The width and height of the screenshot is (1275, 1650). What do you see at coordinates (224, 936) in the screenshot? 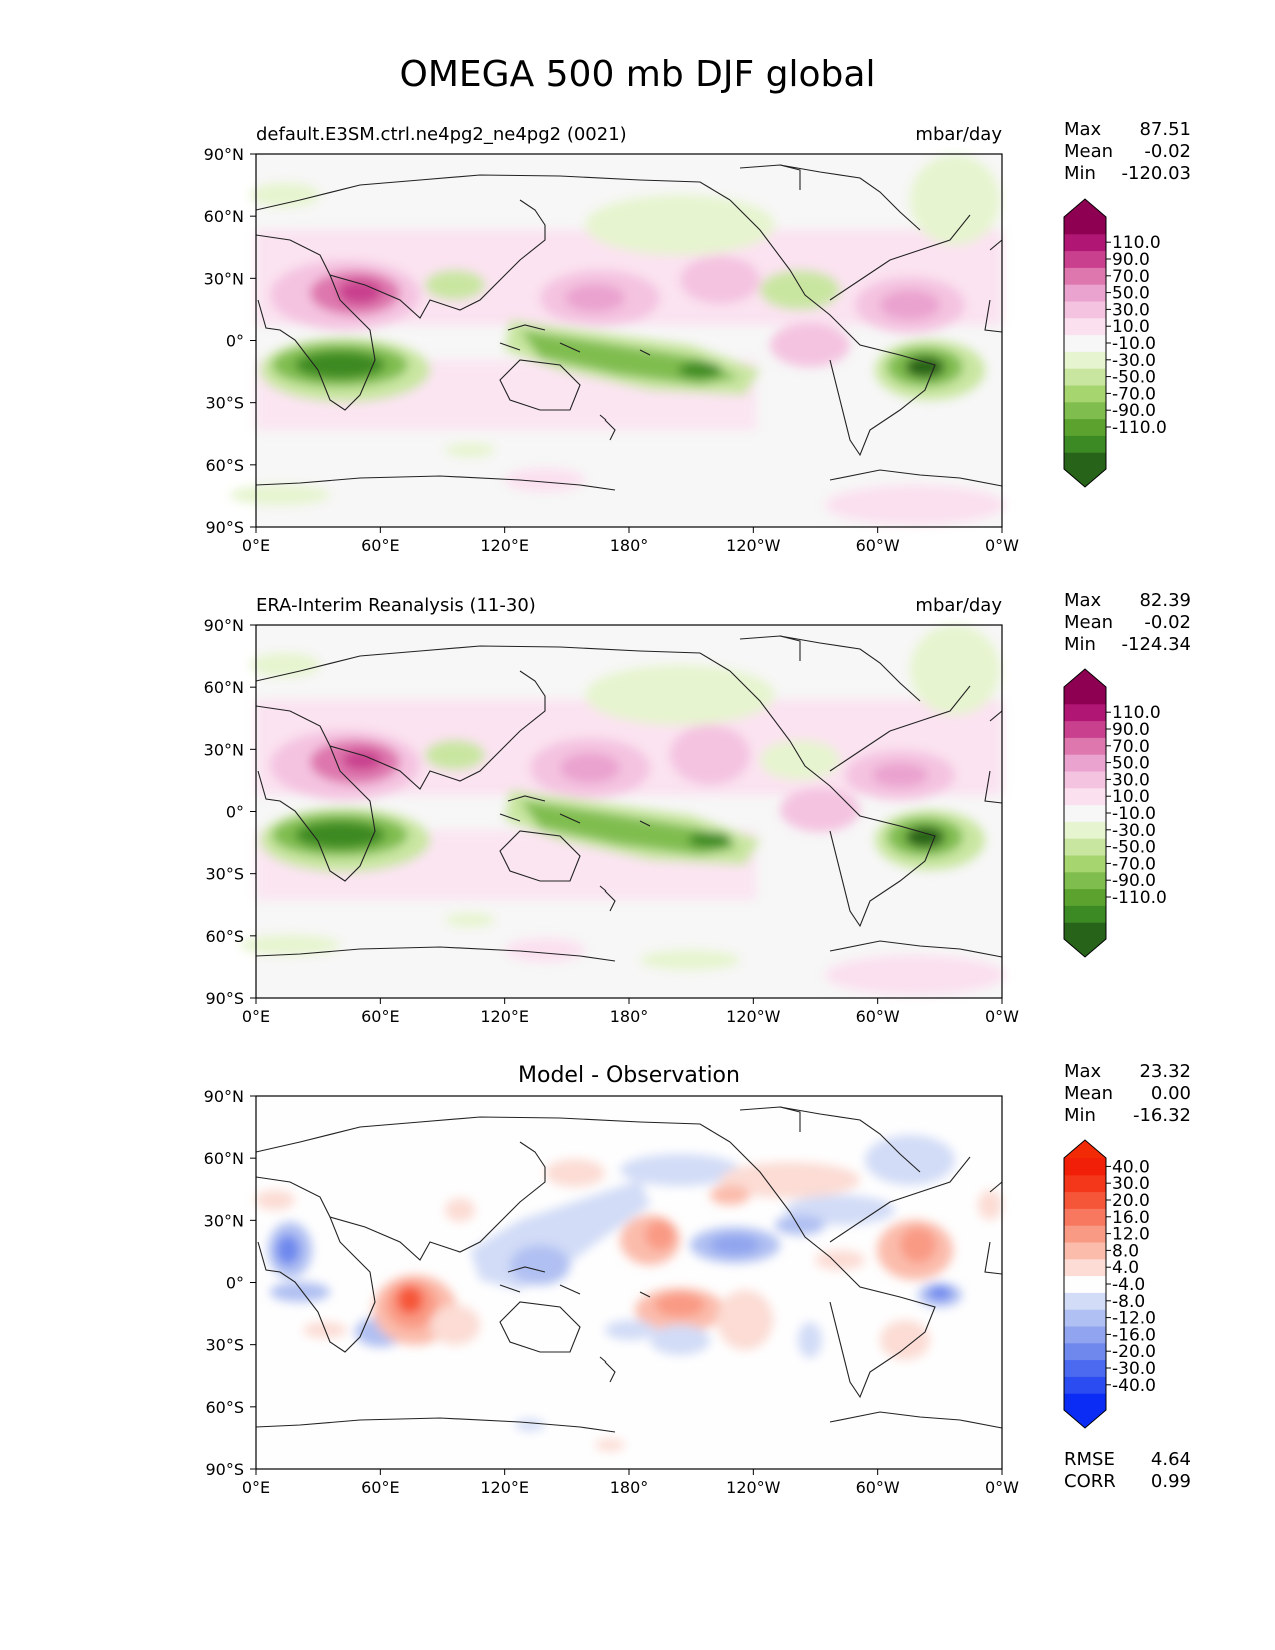
I see `lat-tick-label: 60°S` at bounding box center [224, 936].